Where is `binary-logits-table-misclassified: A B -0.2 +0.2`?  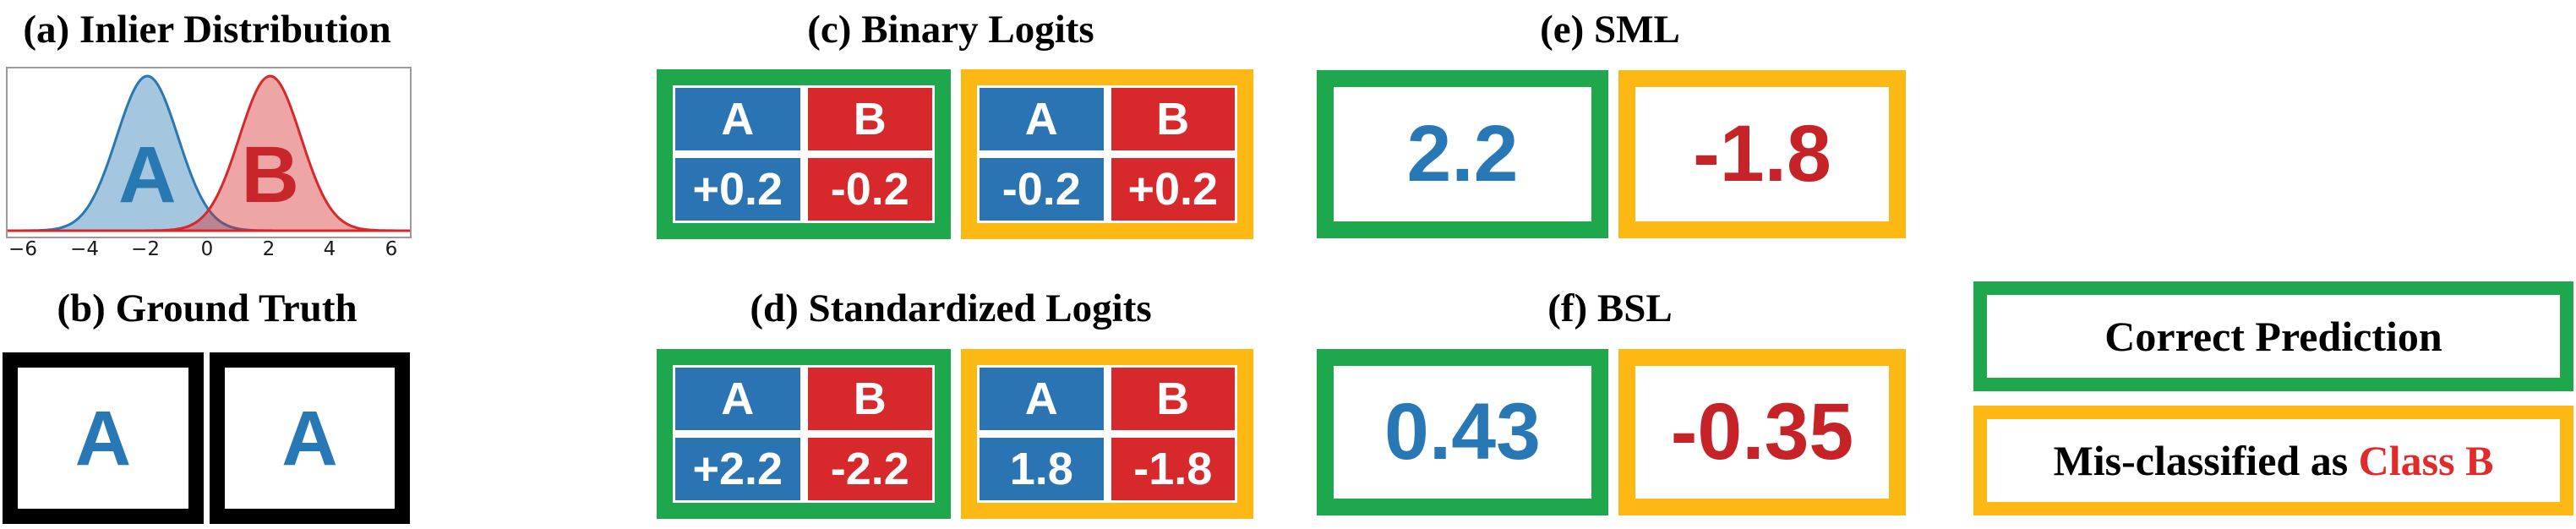 binary-logits-table-misclassified: A B -0.2 +0.2 is located at coordinates (1107, 154).